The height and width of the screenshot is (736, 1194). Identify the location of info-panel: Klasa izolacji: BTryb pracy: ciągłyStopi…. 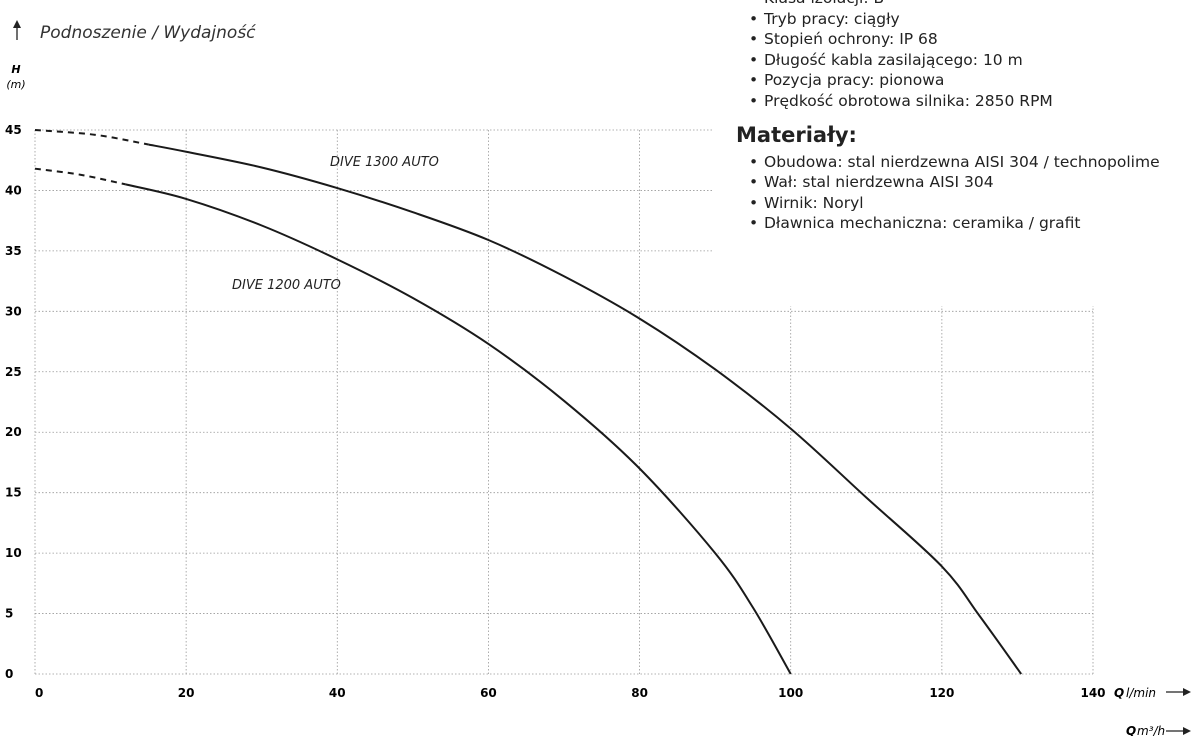
(948, 121).